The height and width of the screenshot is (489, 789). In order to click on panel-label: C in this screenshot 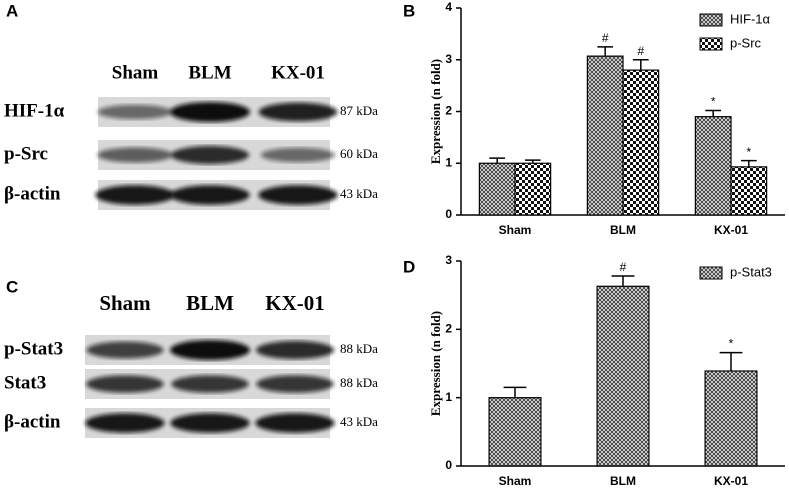, I will do `click(12, 286)`.